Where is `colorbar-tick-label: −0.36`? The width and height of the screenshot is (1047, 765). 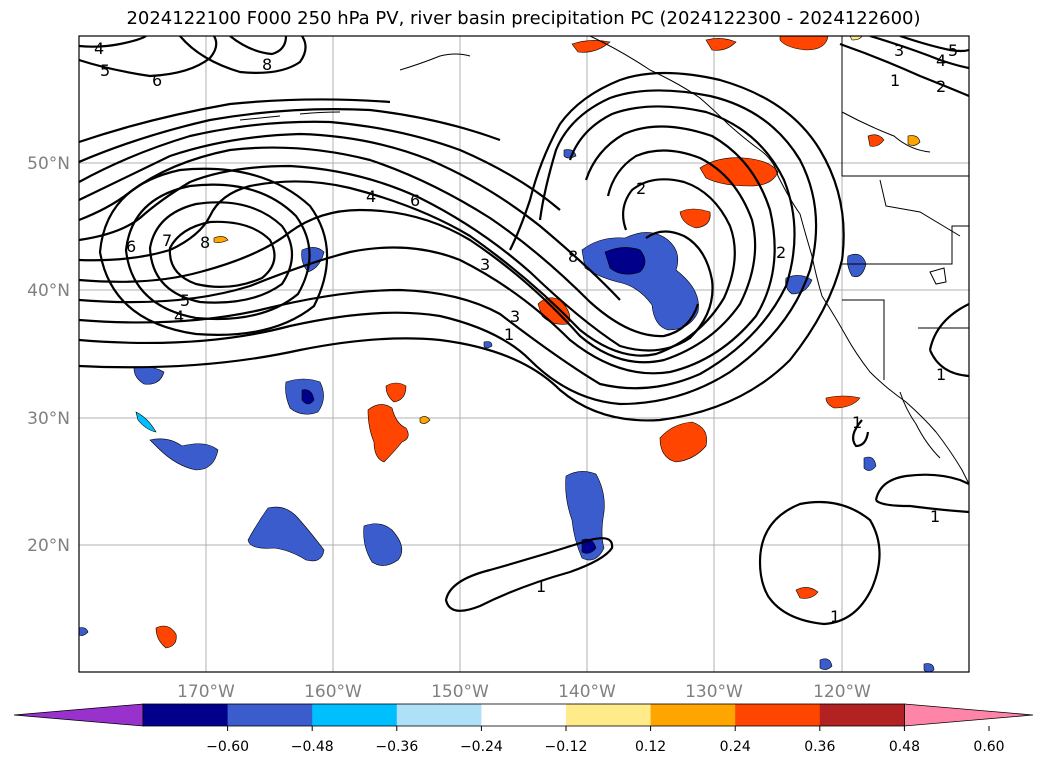
colorbar-tick-label: −0.36 is located at coordinates (396, 747).